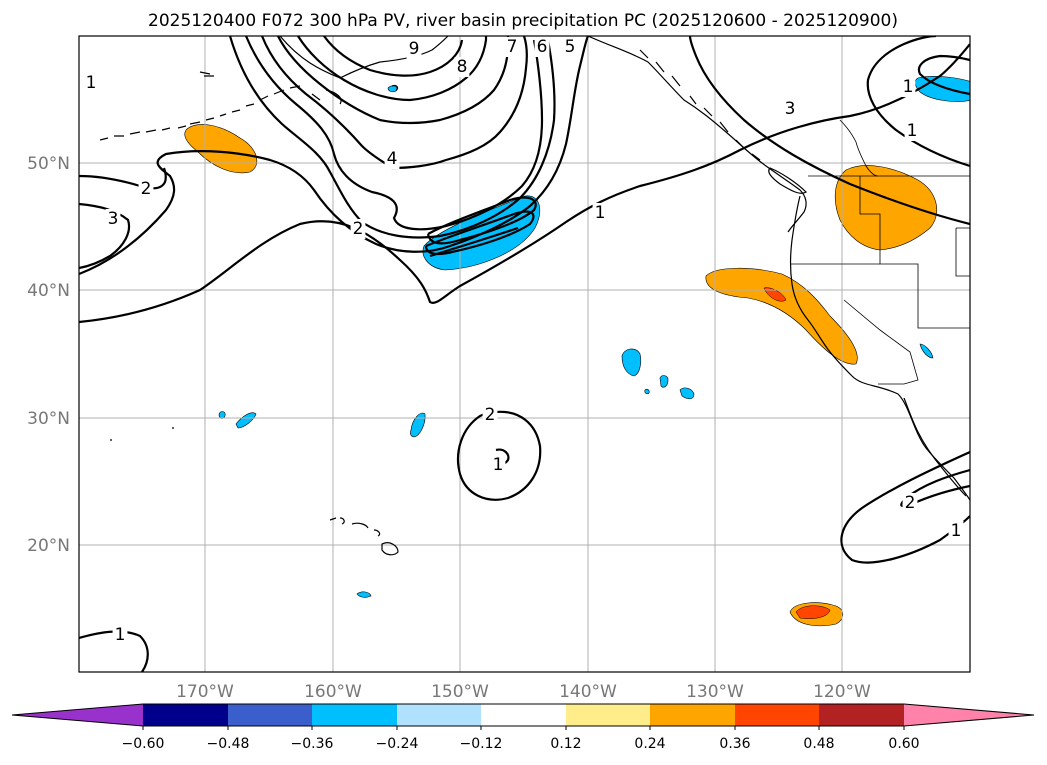  What do you see at coordinates (523, 692) in the screenshot?
I see `longitude-labels: 170°W 160°W 150°W 140°W 130°W 120°W` at bounding box center [523, 692].